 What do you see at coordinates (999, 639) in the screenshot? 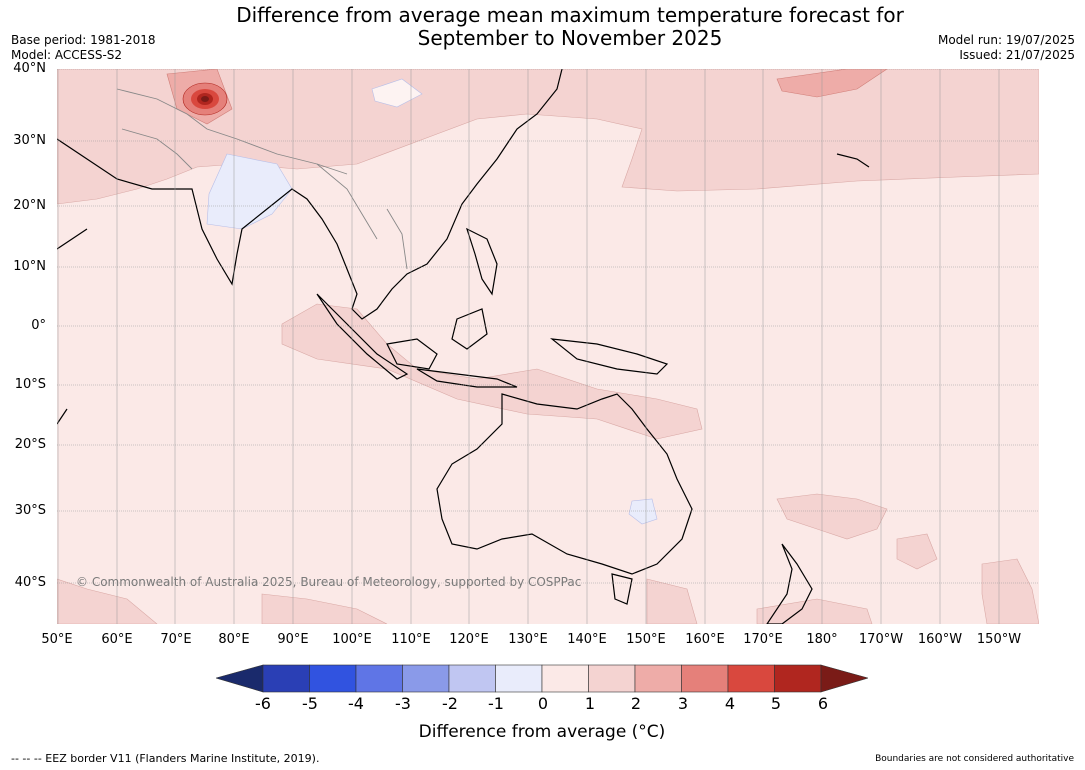
I see `lon-label: 150°W` at bounding box center [999, 639].